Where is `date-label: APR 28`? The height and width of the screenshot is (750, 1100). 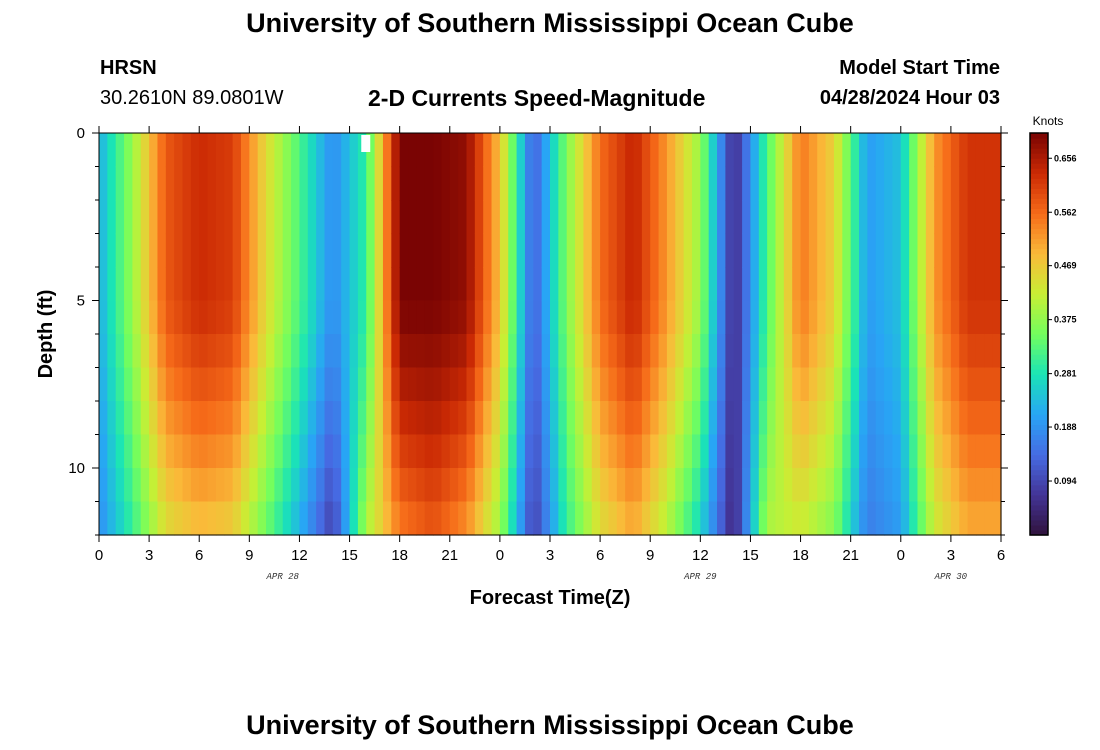
date-label: APR 28 is located at coordinates (283, 577).